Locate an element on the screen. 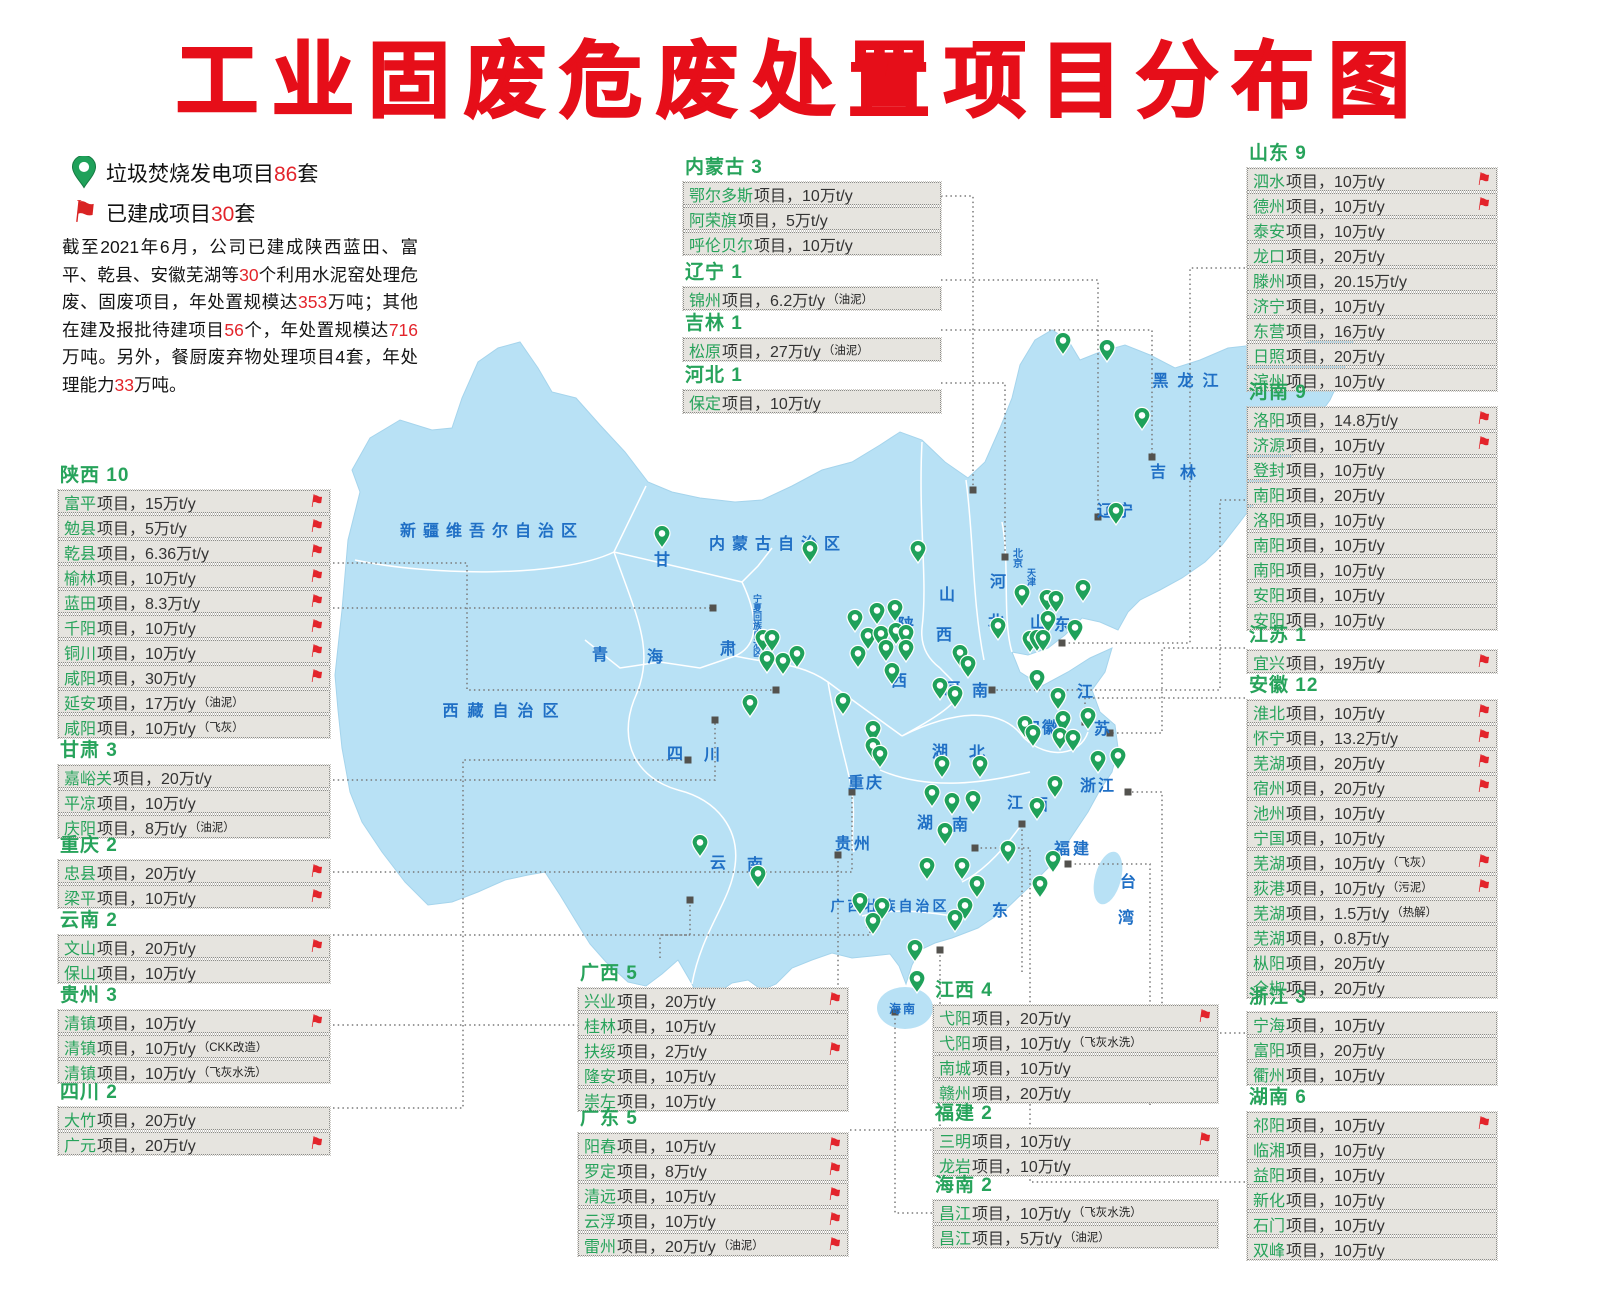 This screenshot has width=1600, height=1294. project-row: 松原 项目，27万t/y （油泥） is located at coordinates (812, 349).